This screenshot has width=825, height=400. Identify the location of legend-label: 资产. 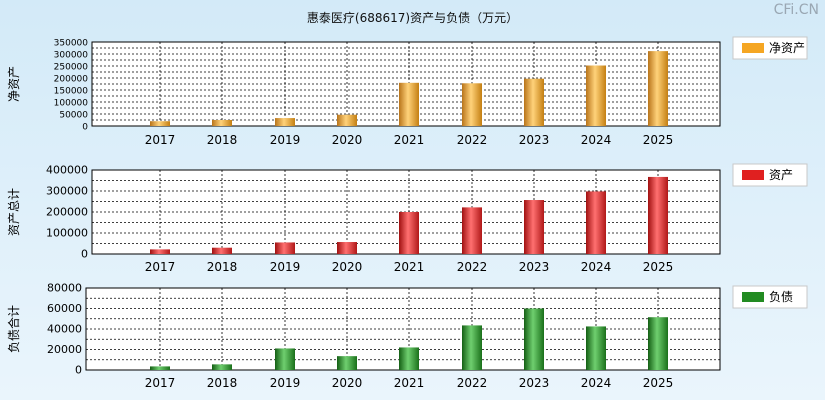
(781, 175).